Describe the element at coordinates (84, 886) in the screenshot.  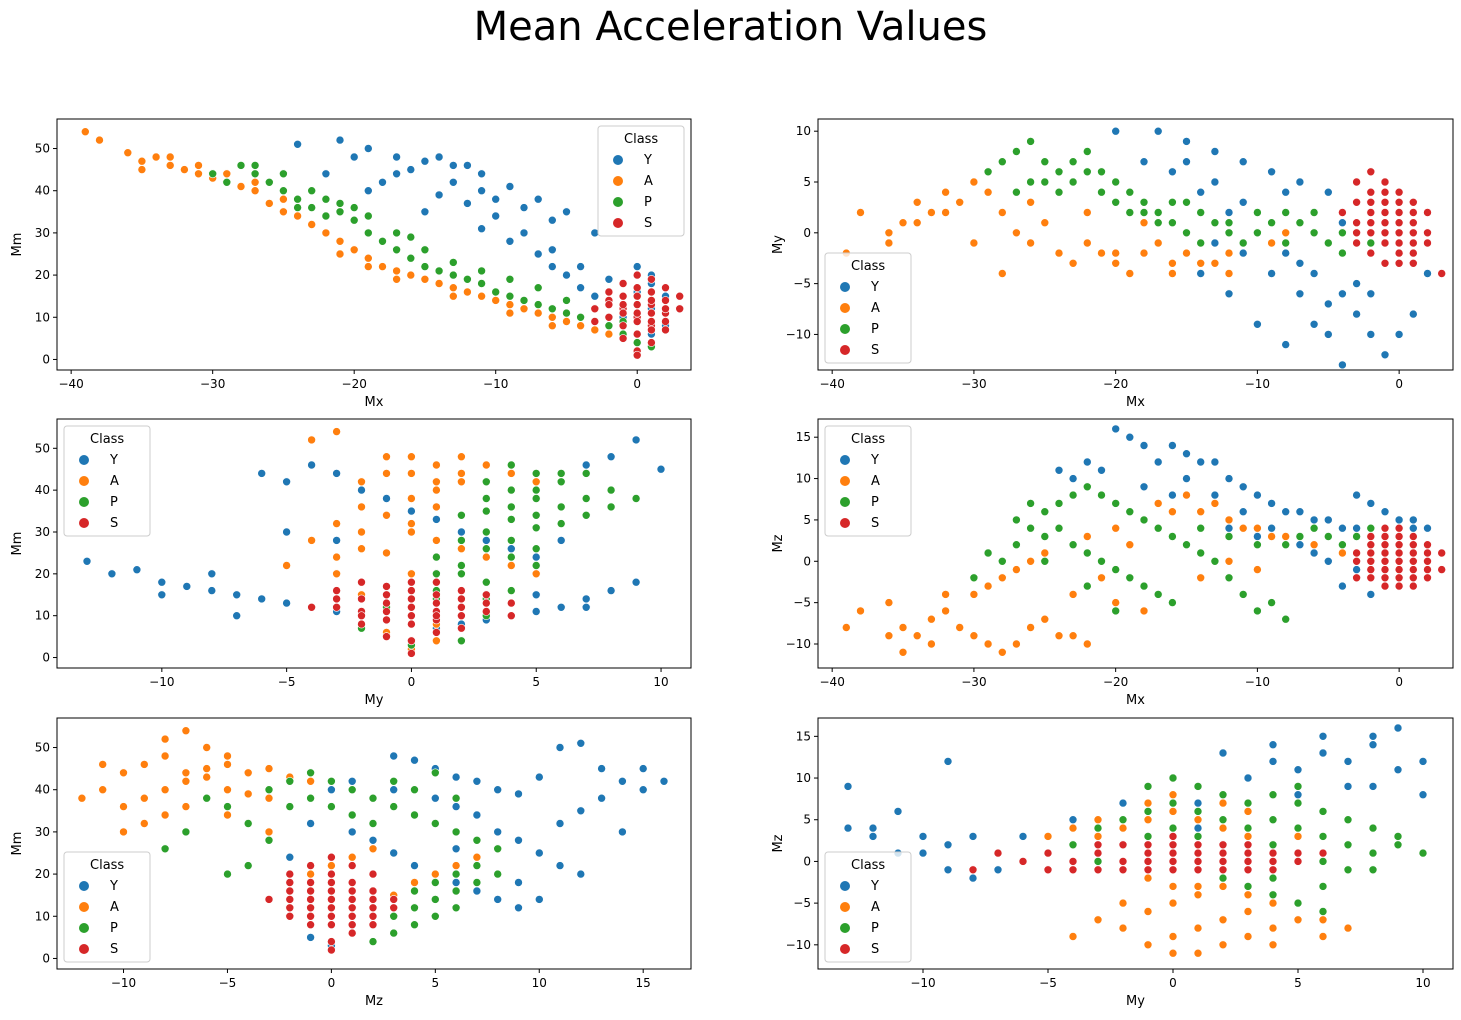
I see `legend-marker-Y` at that location.